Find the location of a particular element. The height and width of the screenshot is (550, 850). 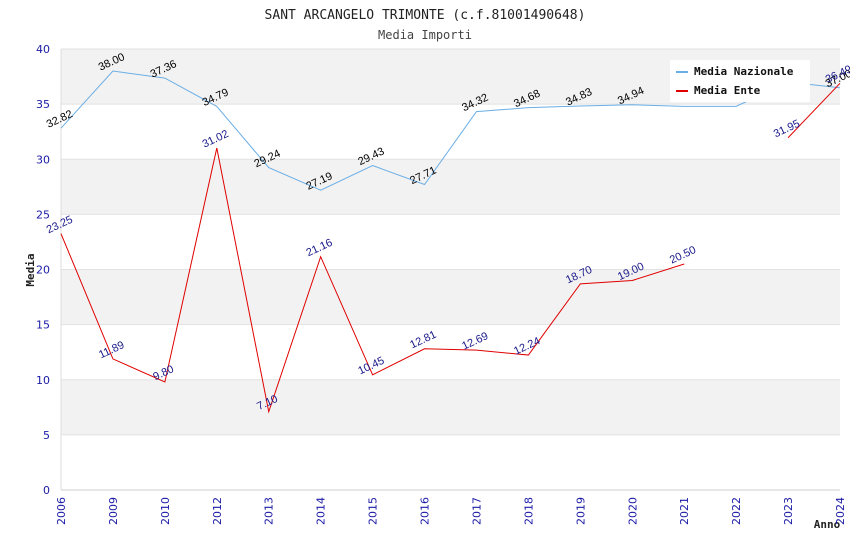

x-tick-label: 2020 is located at coordinates (632, 511).